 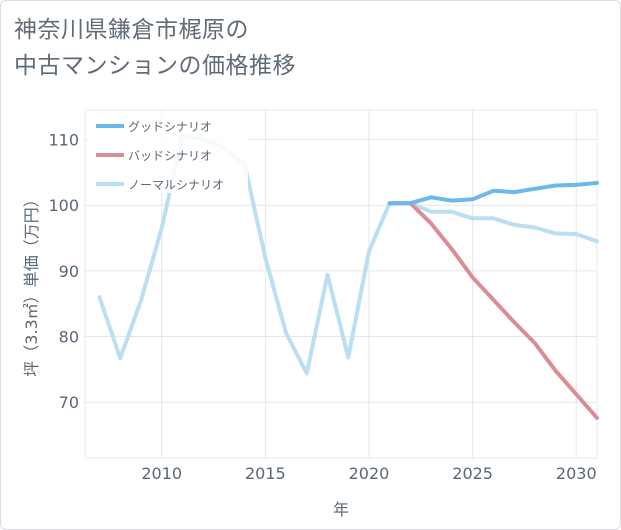 What do you see at coordinates (63, 140) in the screenshot?
I see `y-tick-label: 110` at bounding box center [63, 140].